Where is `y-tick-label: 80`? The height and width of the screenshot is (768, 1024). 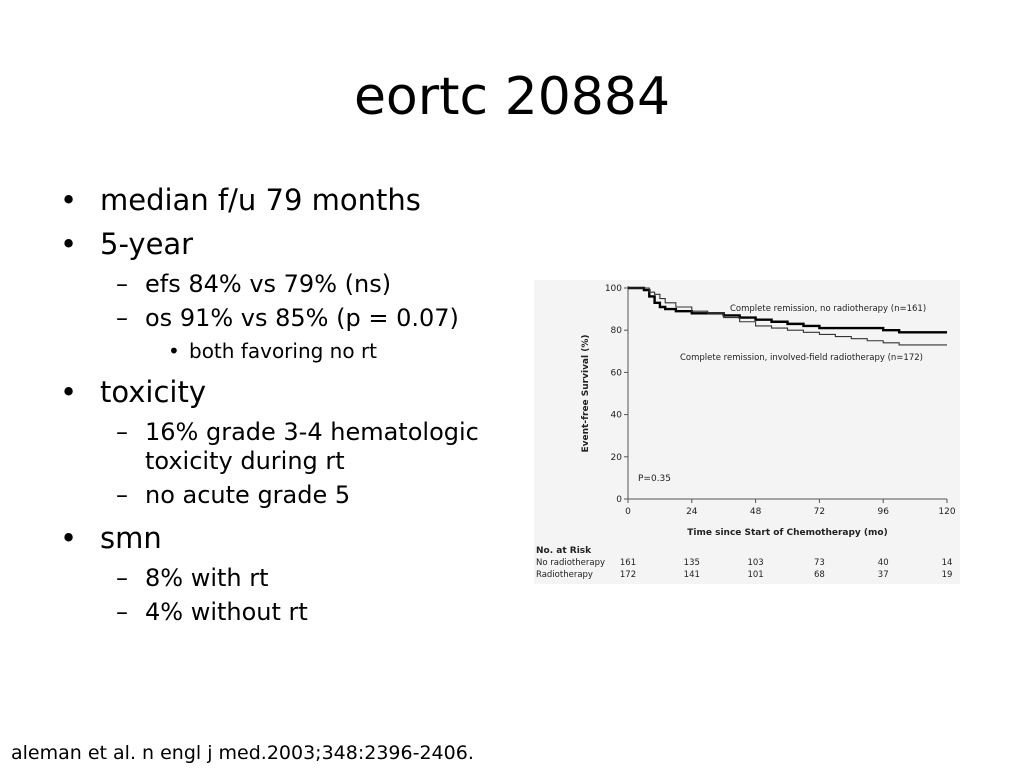
y-tick-label: 80 is located at coordinates (617, 331).